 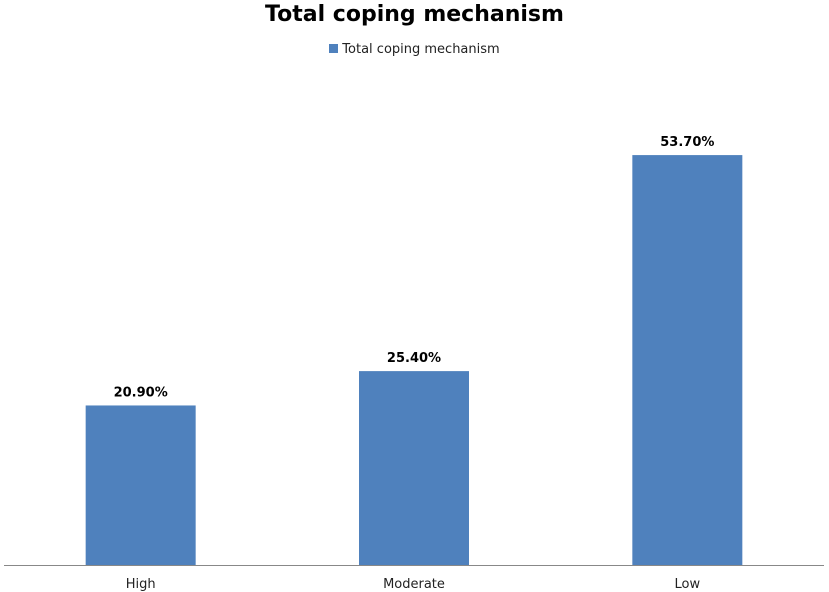 What do you see at coordinates (687, 360) in the screenshot?
I see `bar-low` at bounding box center [687, 360].